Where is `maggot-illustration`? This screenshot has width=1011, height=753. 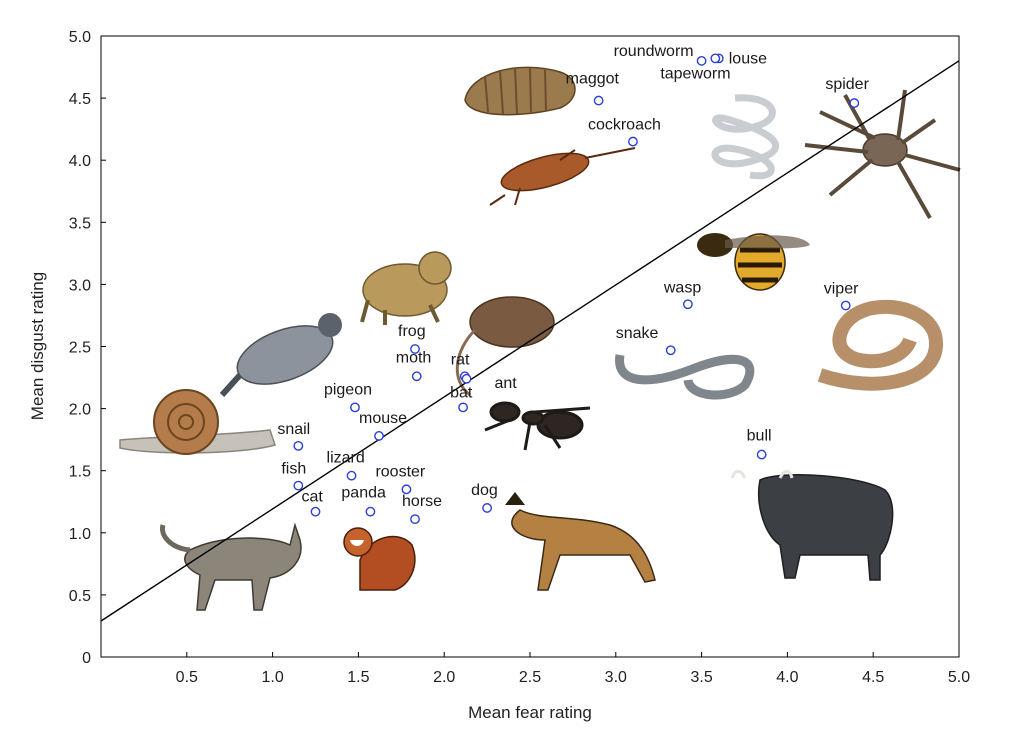
maggot-illustration is located at coordinates (520, 91).